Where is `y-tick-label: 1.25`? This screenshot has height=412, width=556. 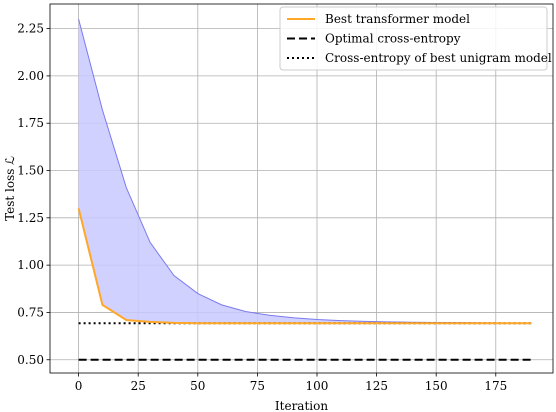
y-tick-label: 1.25 is located at coordinates (30, 218).